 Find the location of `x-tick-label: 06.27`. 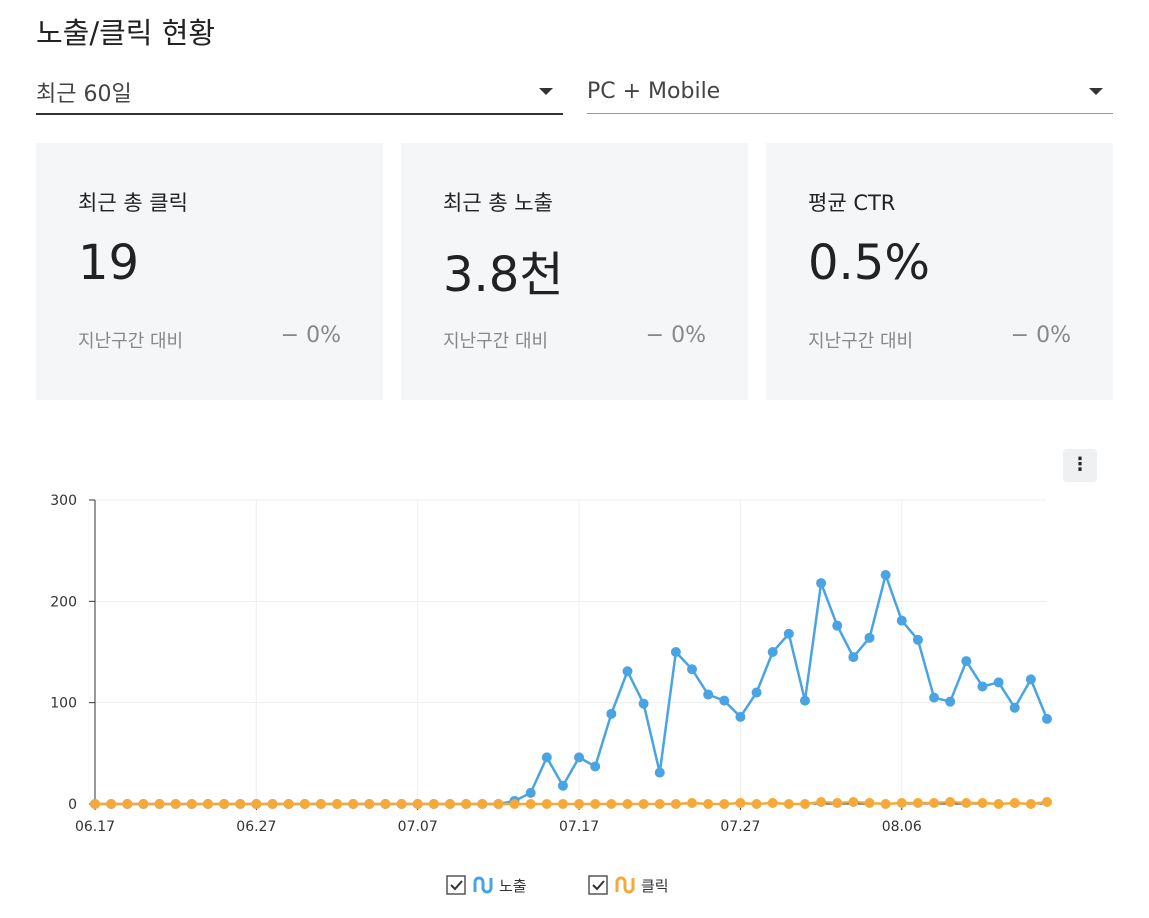

x-tick-label: 06.27 is located at coordinates (256, 827).